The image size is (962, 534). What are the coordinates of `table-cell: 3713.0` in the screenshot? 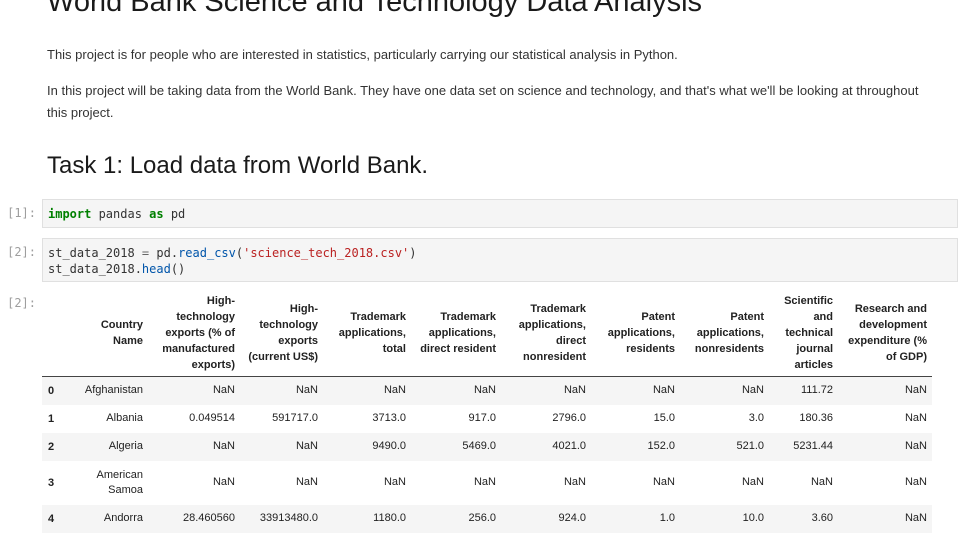 It's located at (389, 418).